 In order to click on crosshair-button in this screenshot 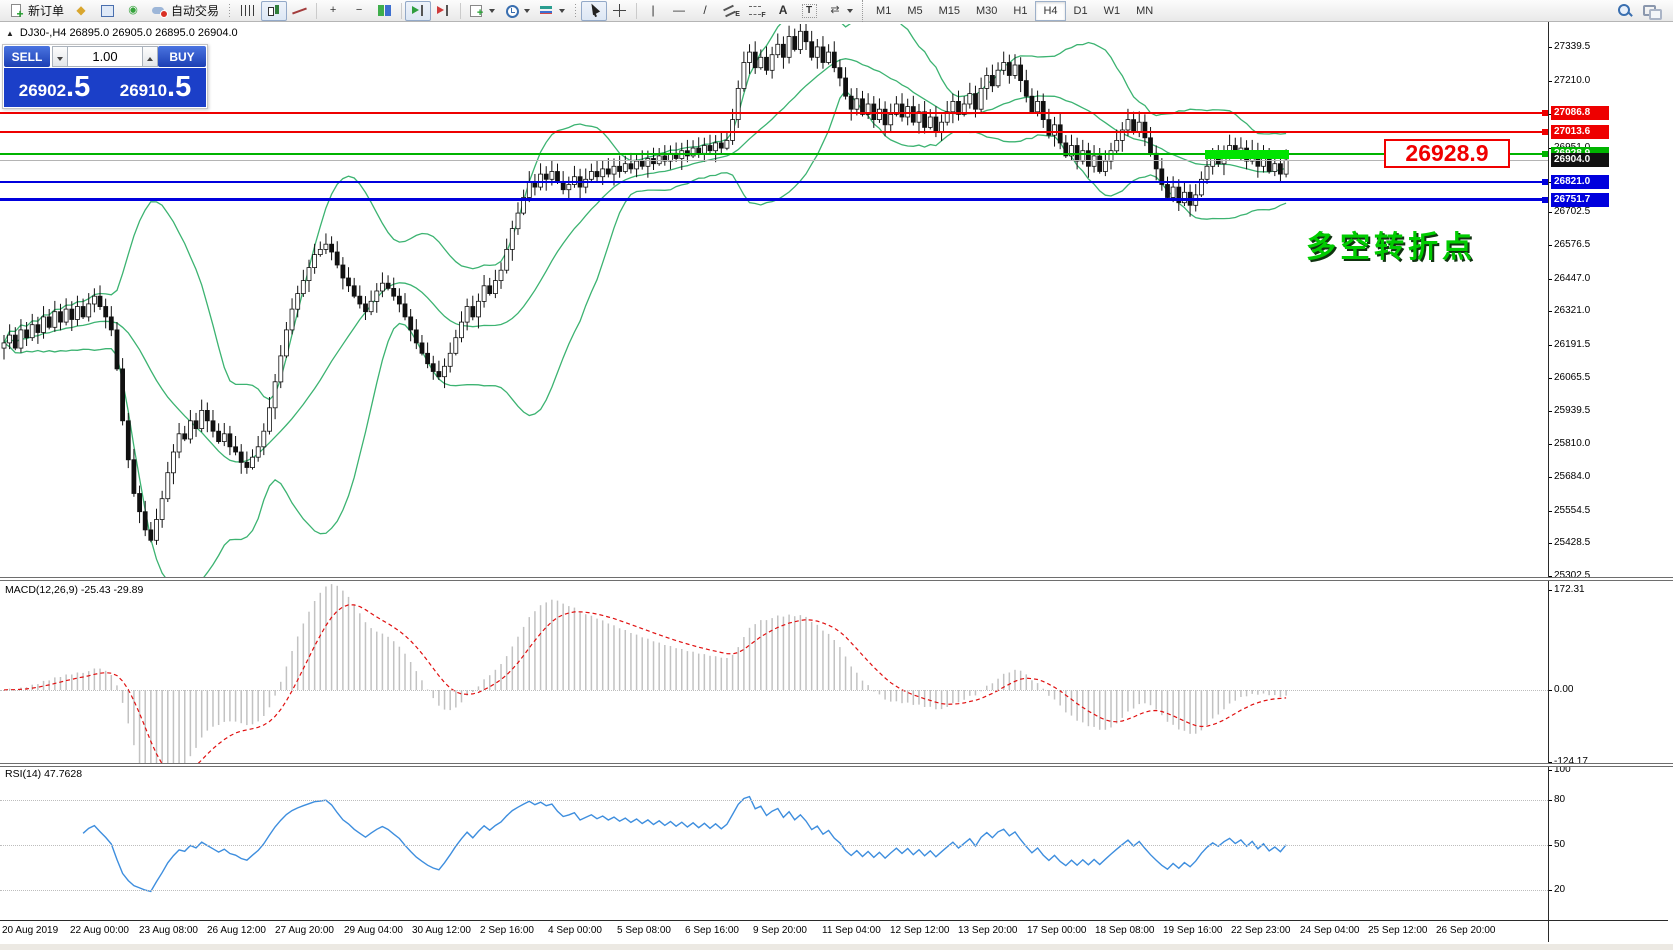, I will do `click(620, 11)`.